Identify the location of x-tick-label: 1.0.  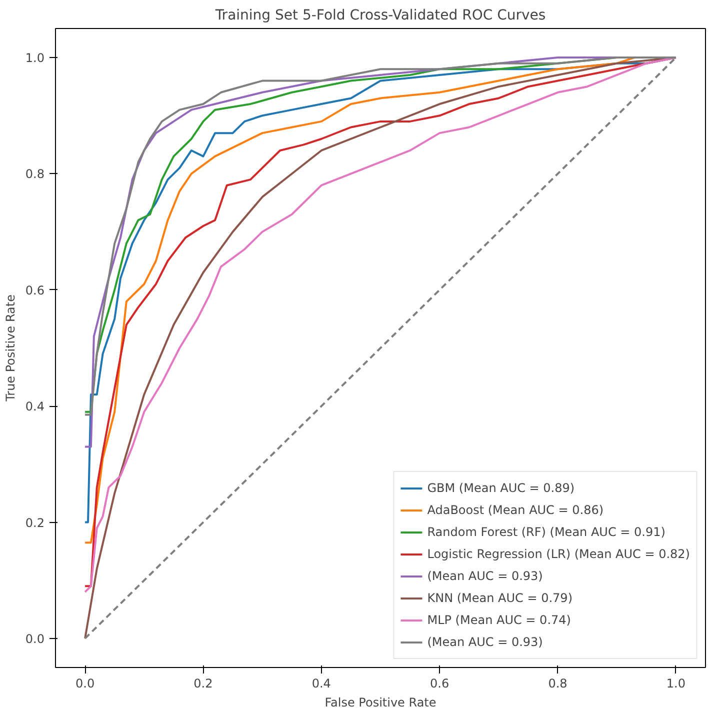
(676, 683).